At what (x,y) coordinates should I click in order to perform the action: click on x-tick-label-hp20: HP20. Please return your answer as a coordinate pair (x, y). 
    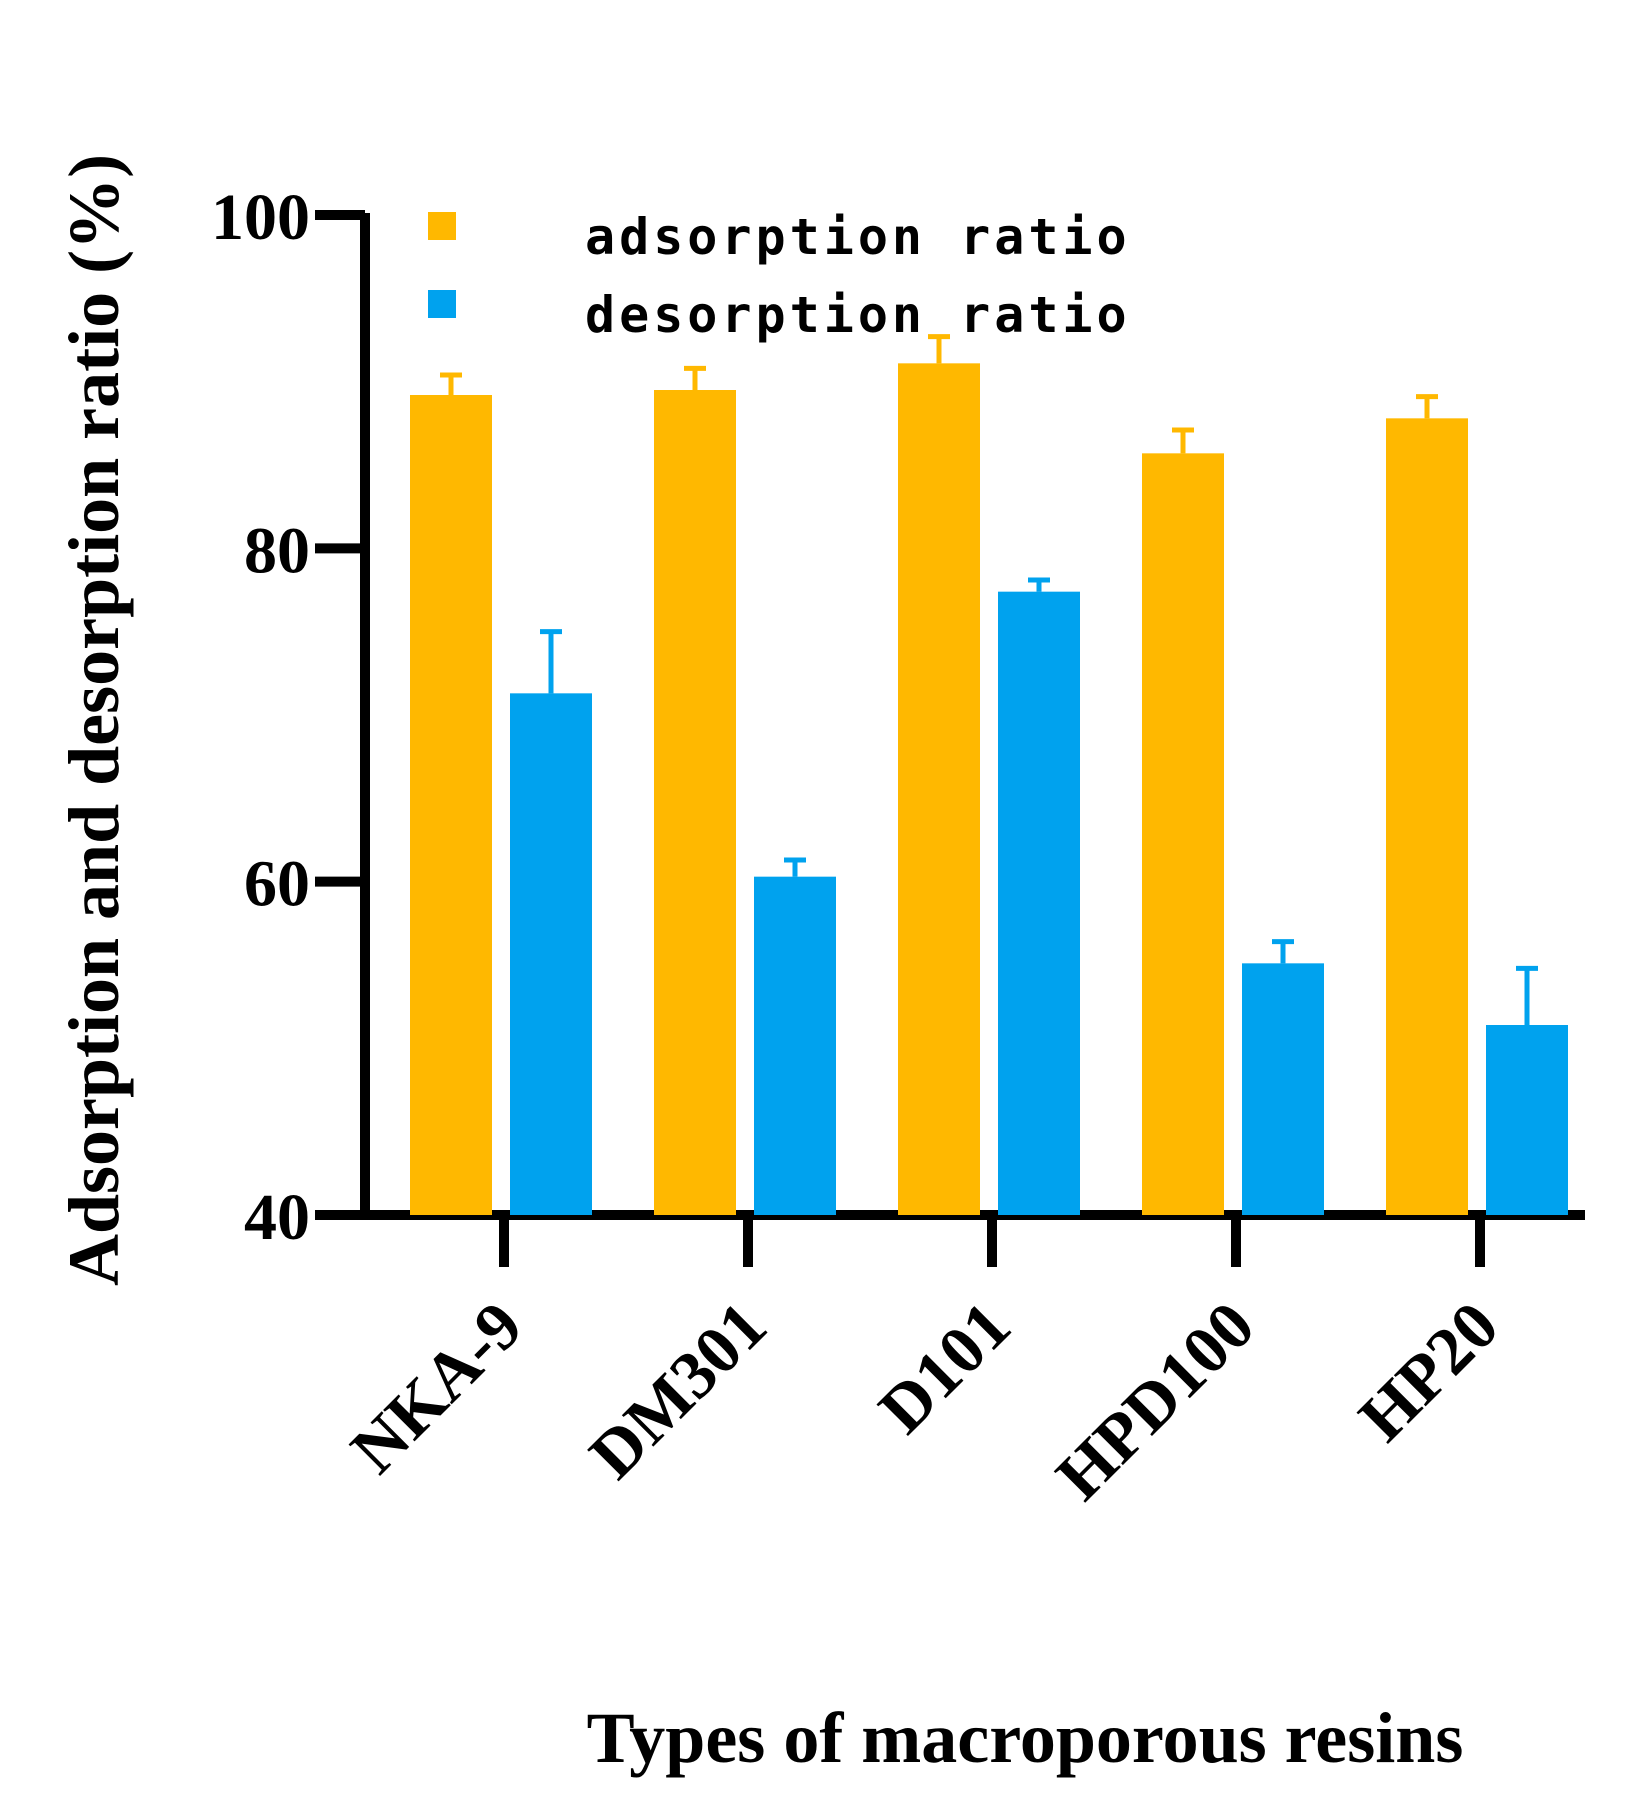
    Looking at the image, I should click on (1428, 1371).